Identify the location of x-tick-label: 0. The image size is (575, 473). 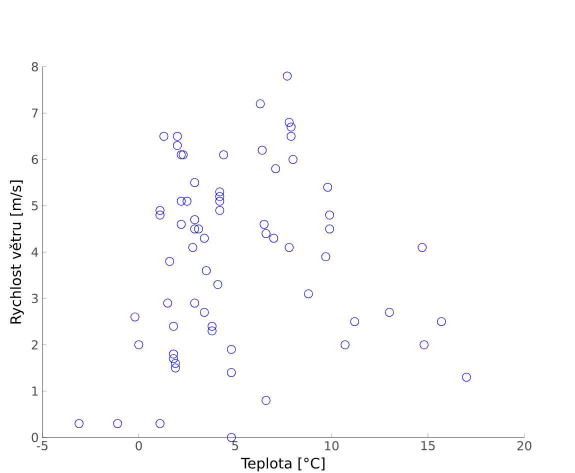
(139, 446).